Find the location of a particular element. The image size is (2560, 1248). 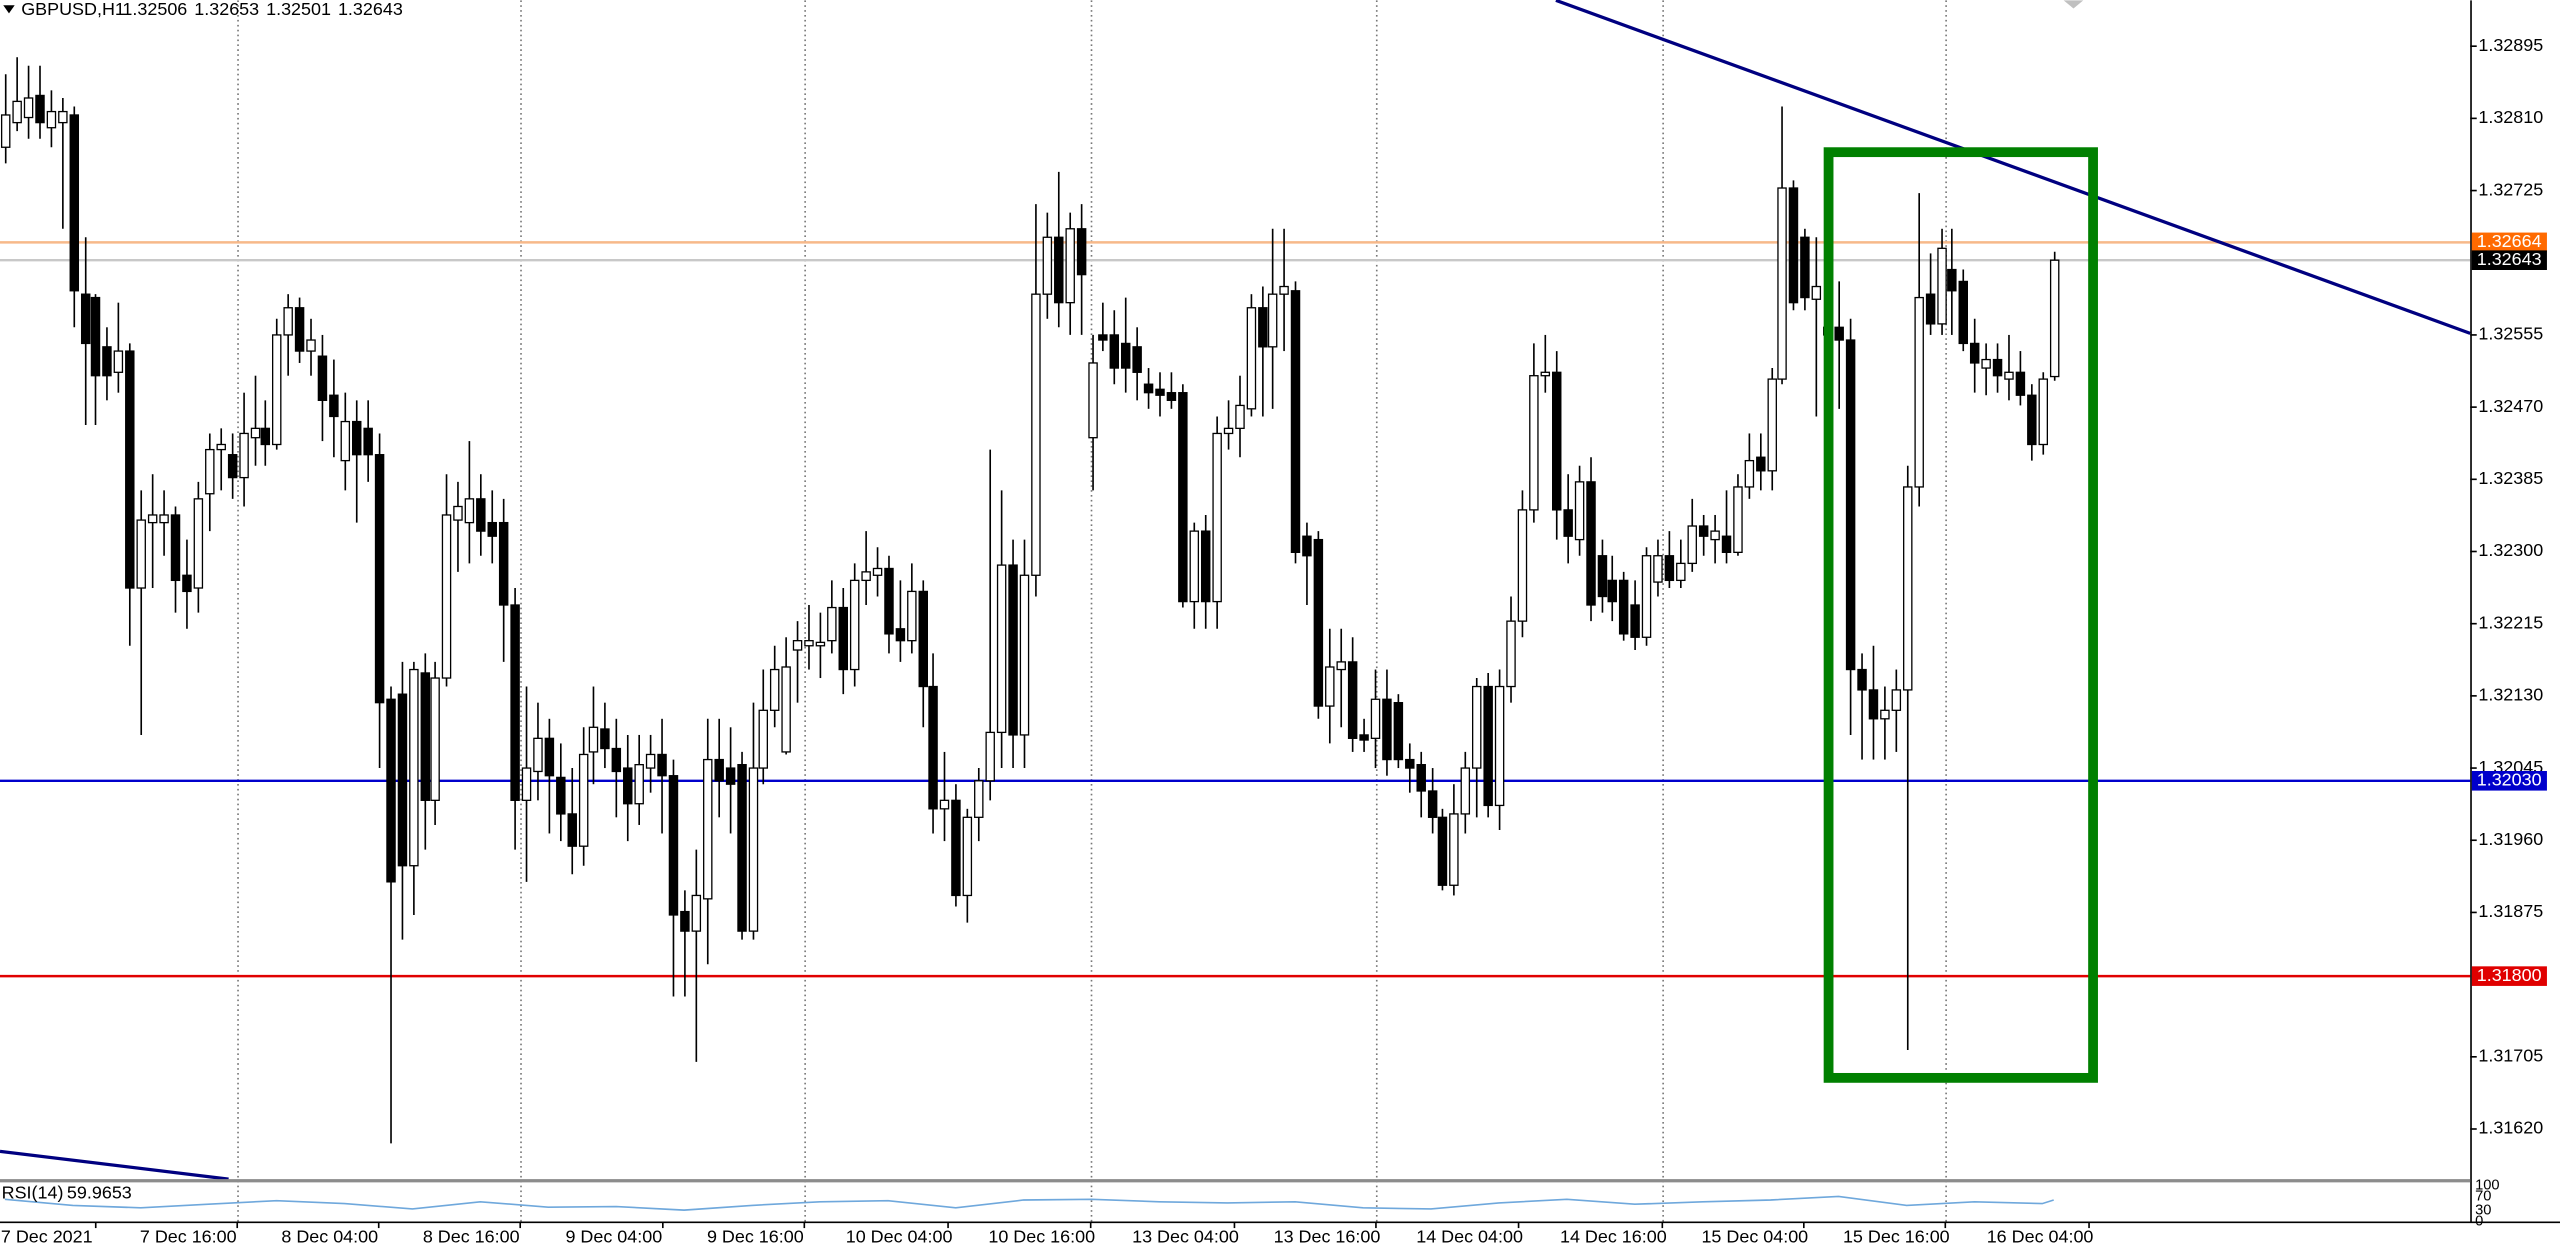

price-tag-label: 1.32030 is located at coordinates (2509, 780).